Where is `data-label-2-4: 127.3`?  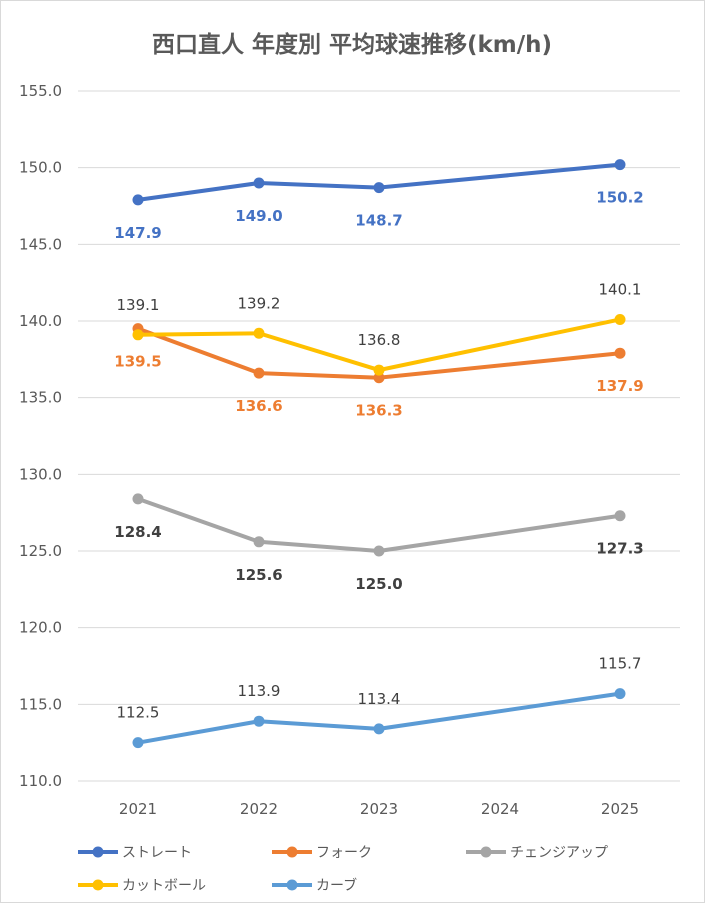
data-label-2-4: 127.3 is located at coordinates (619, 549).